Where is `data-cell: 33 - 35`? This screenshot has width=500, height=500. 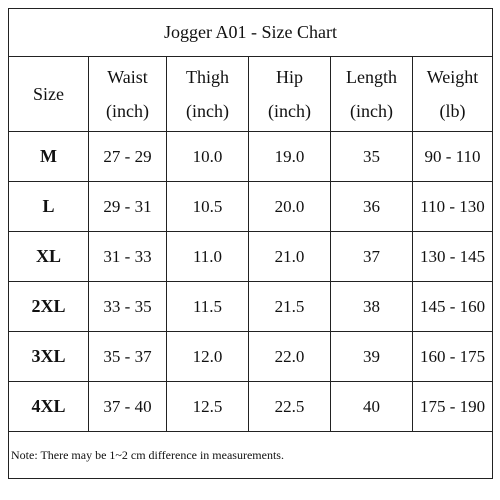 data-cell: 33 - 35 is located at coordinates (127, 306).